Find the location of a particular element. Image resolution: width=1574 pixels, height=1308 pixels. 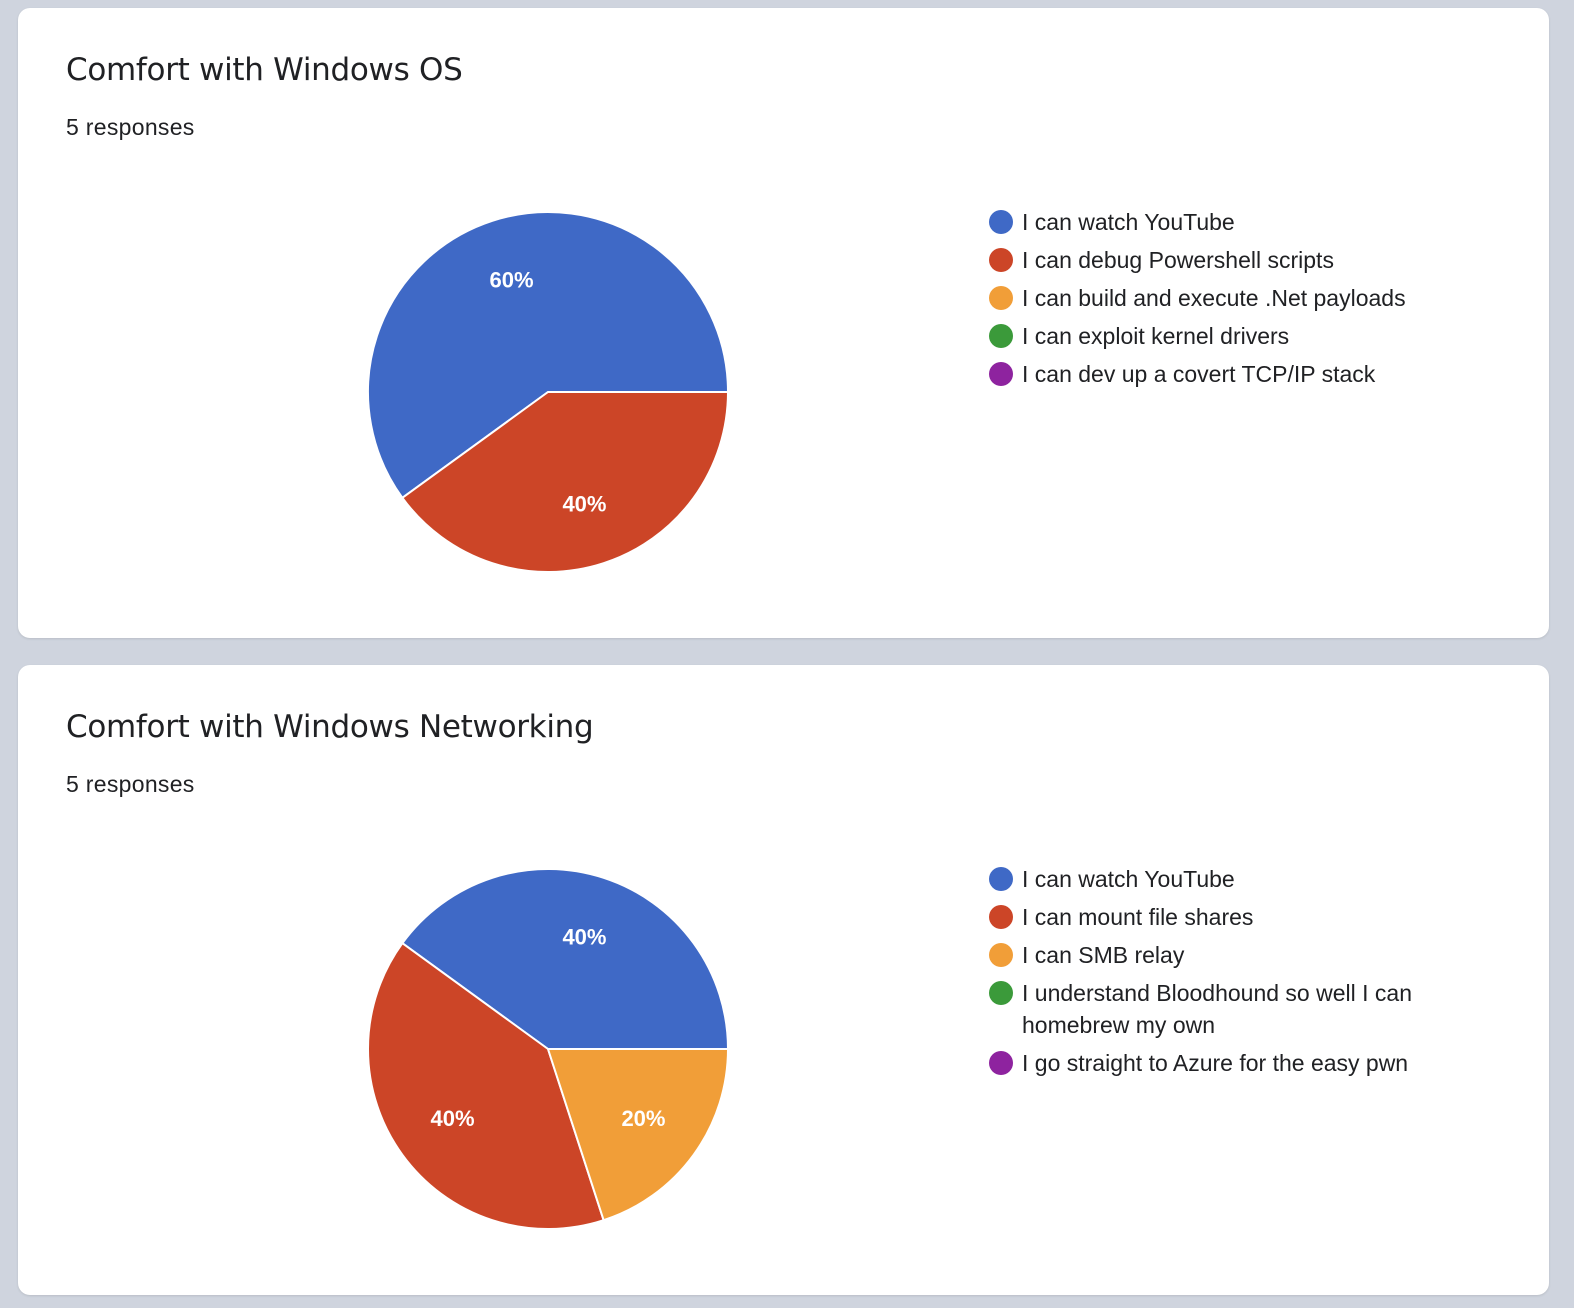

legend-label: I can build and execute .Net payloads is located at coordinates (1214, 298).